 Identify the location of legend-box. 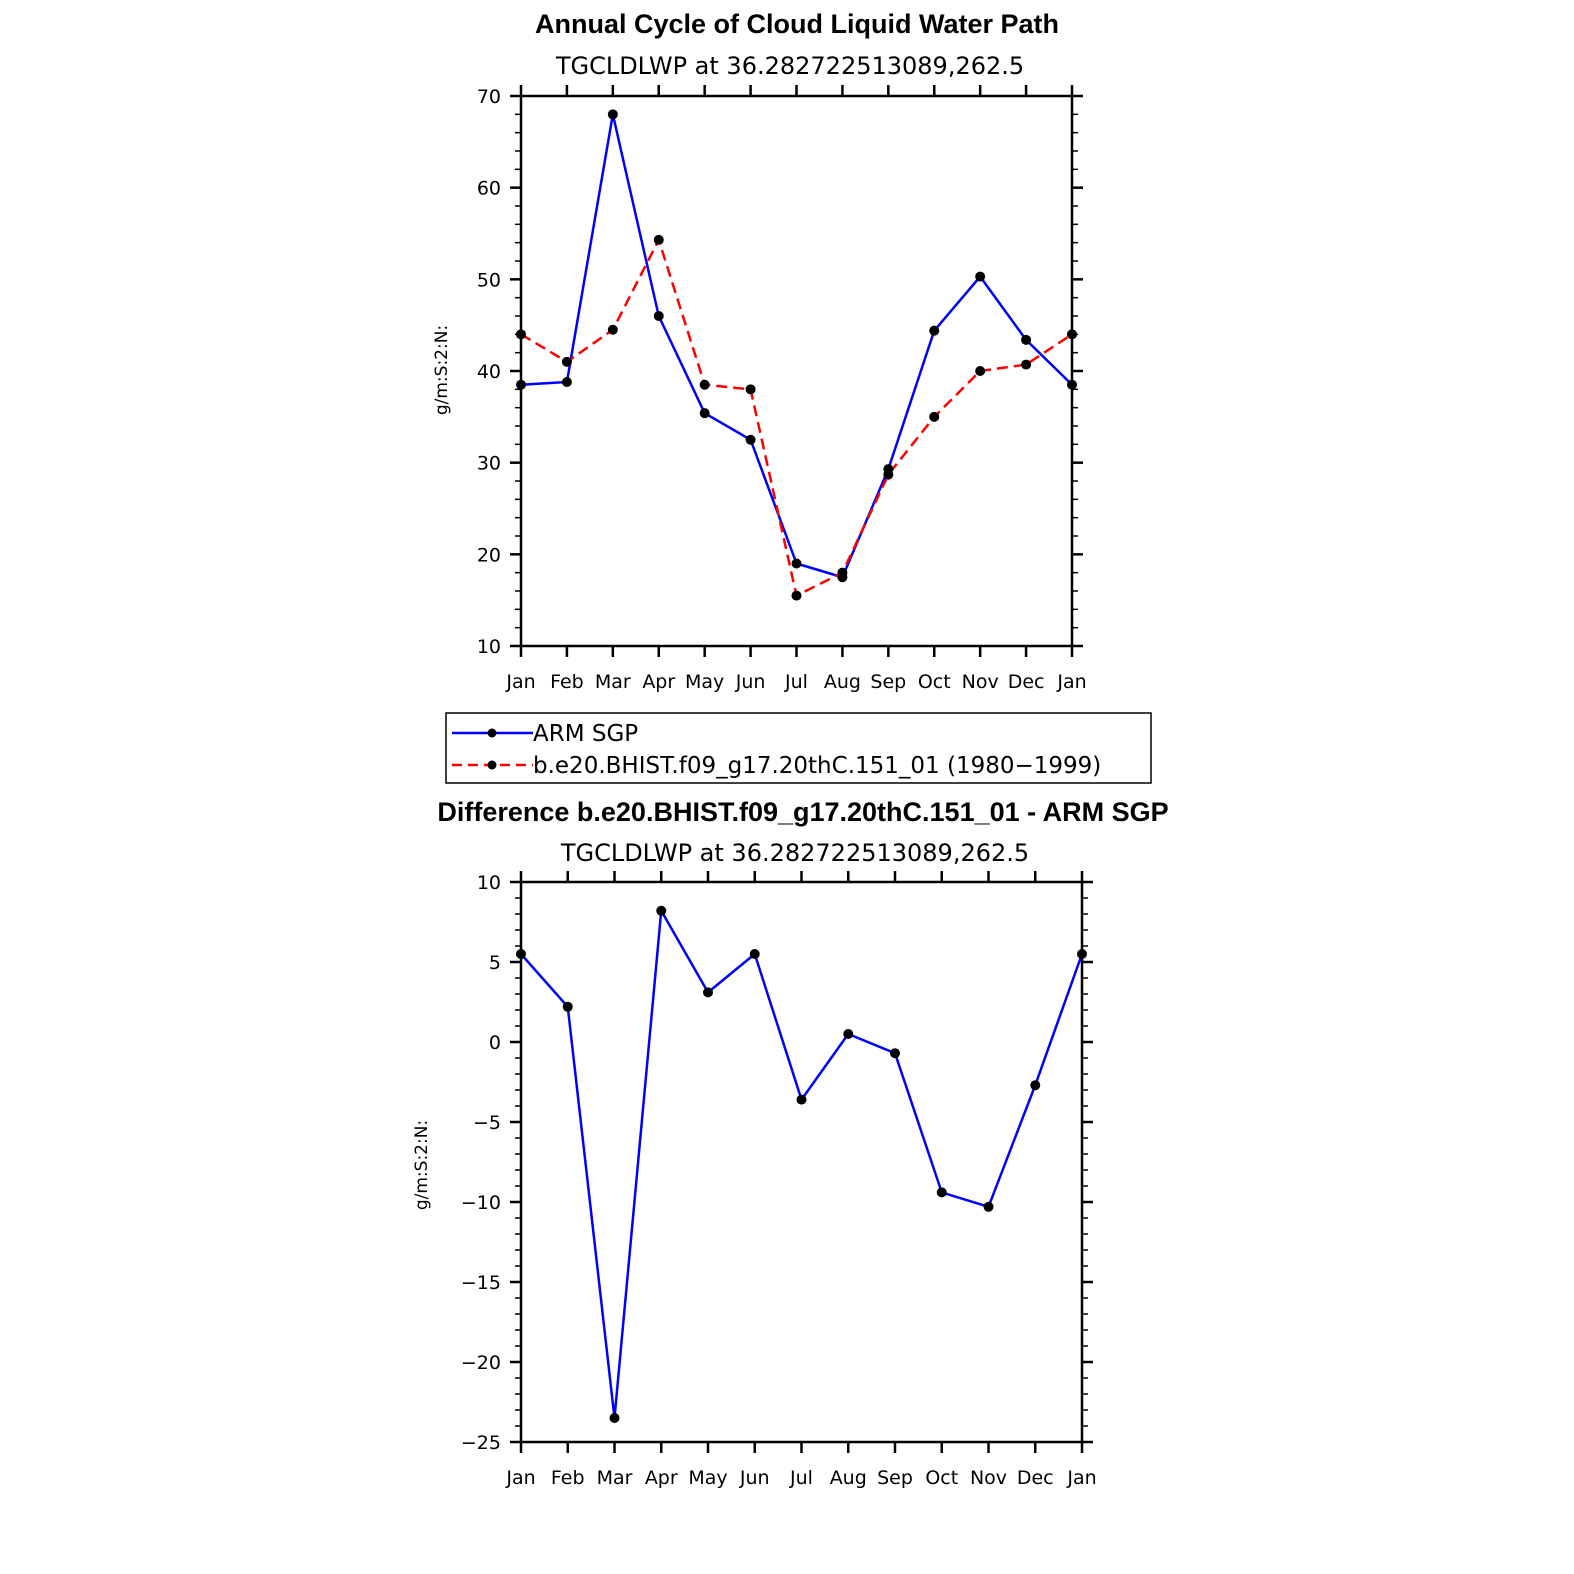
(798, 748).